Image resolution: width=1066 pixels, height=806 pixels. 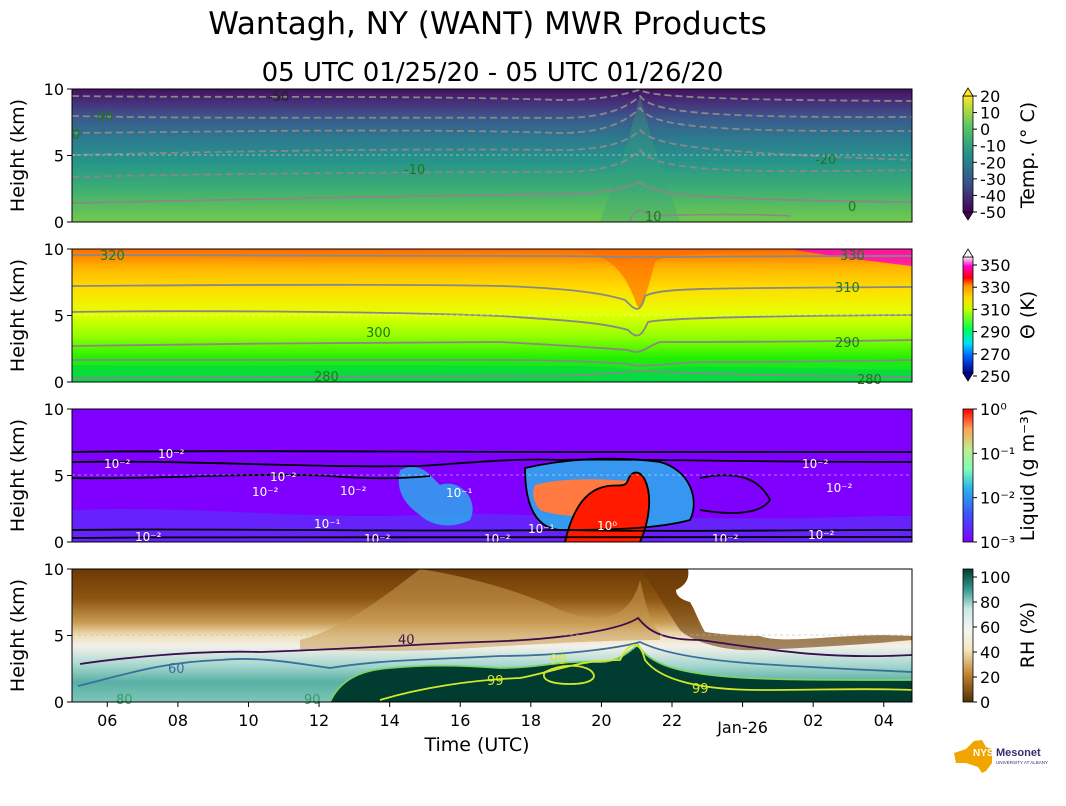 I want to click on temp-contour-label: -50, so click(x=278, y=97).